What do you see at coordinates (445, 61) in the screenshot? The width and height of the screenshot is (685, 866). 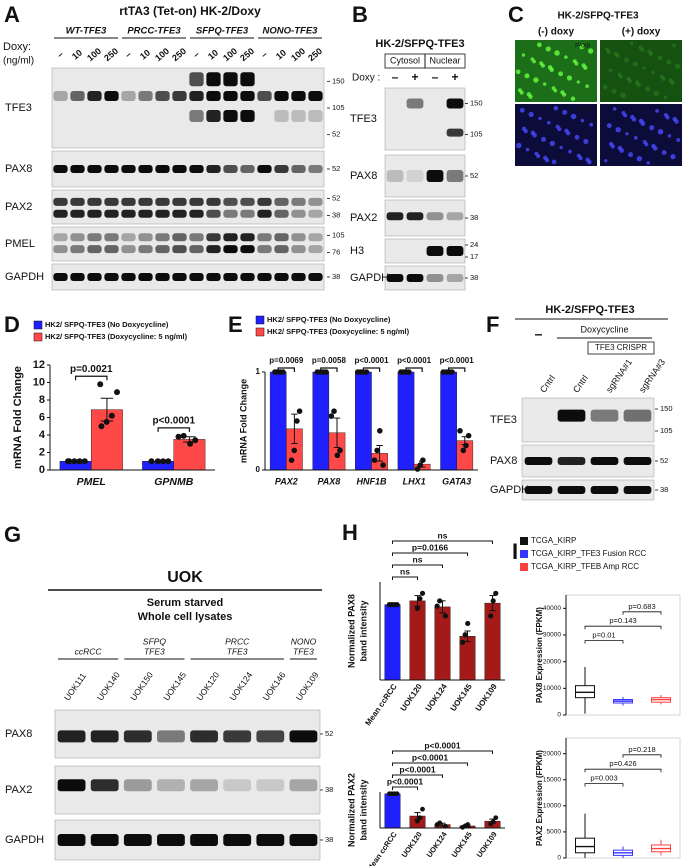 I see `fraction-box` at bounding box center [445, 61].